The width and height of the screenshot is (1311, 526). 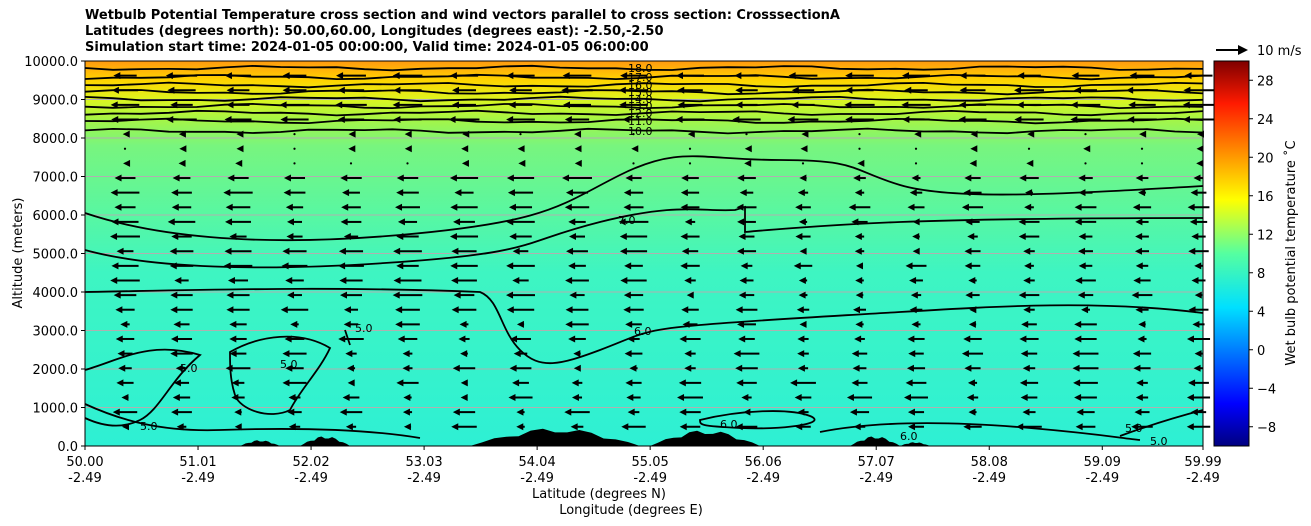 I want to click on contour-line-14.0, so click(x=644, y=99).